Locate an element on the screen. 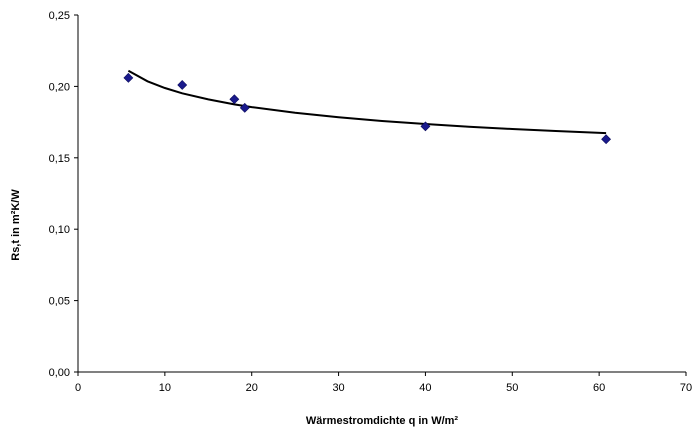 The height and width of the screenshot is (436, 698). x-tick-label: 70 is located at coordinates (686, 388).